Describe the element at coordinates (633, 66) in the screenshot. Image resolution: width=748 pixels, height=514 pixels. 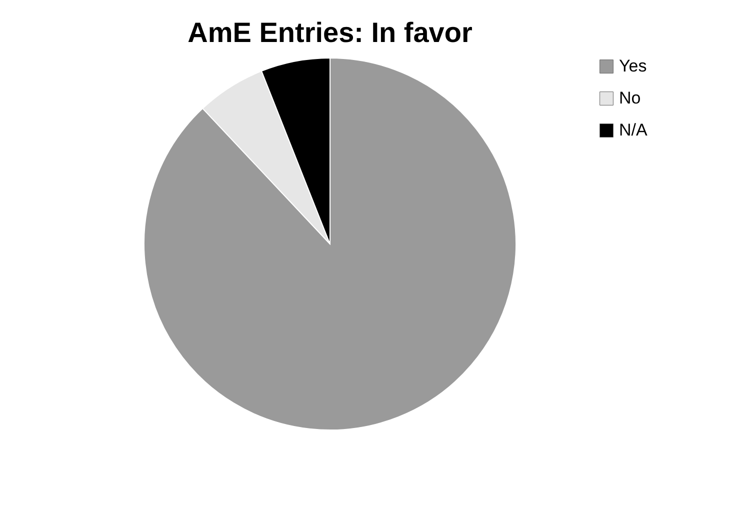
I see `legend-label: Yes` at that location.